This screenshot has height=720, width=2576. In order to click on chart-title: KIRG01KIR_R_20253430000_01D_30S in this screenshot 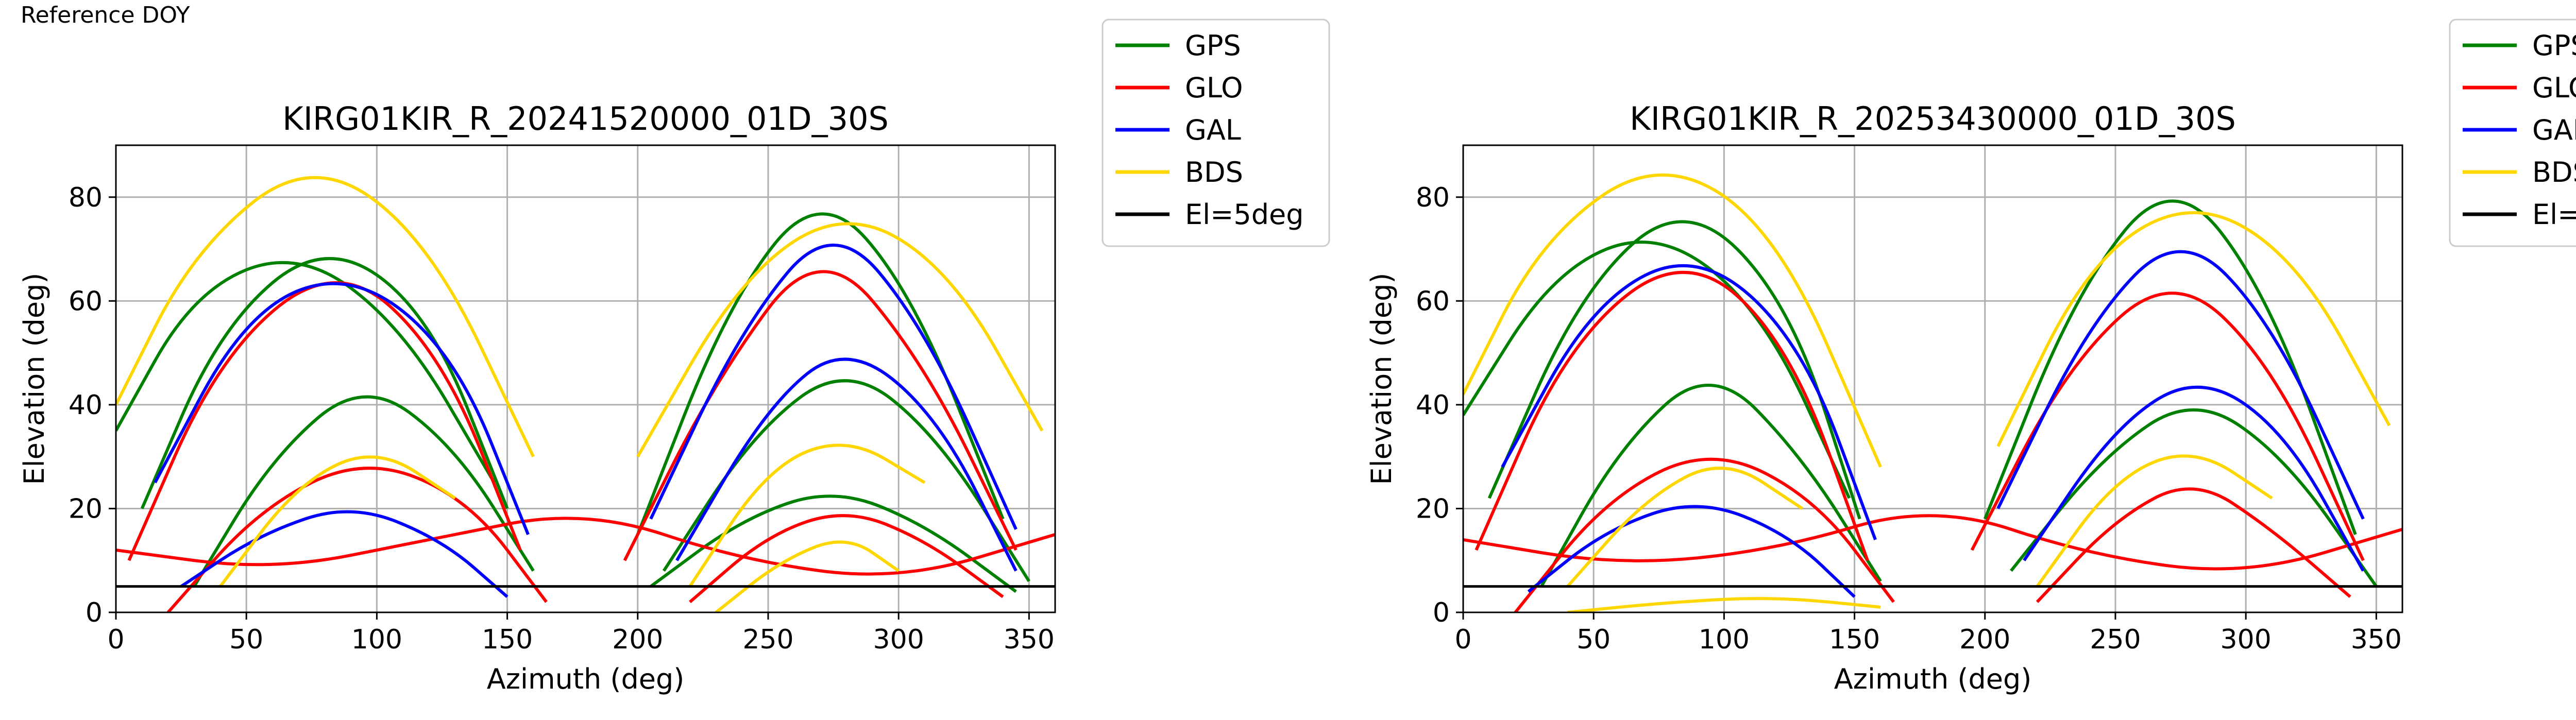, I will do `click(1933, 119)`.